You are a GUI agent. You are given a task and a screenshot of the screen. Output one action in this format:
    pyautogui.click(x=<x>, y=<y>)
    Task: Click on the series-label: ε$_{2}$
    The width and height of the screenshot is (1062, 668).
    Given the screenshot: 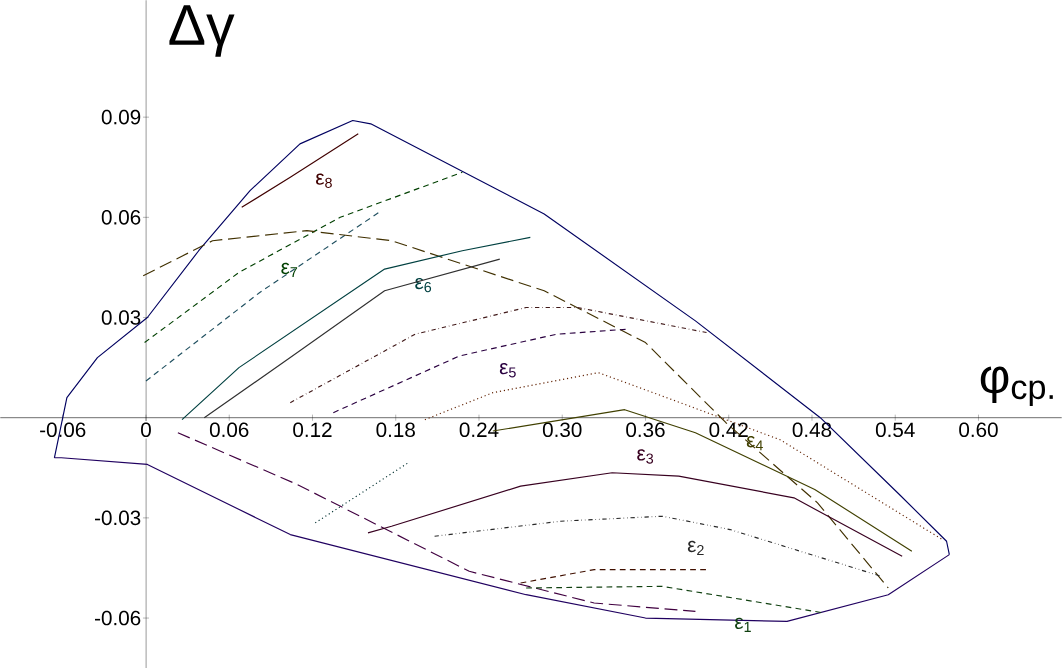 What is the action you would take?
    pyautogui.click(x=695, y=547)
    